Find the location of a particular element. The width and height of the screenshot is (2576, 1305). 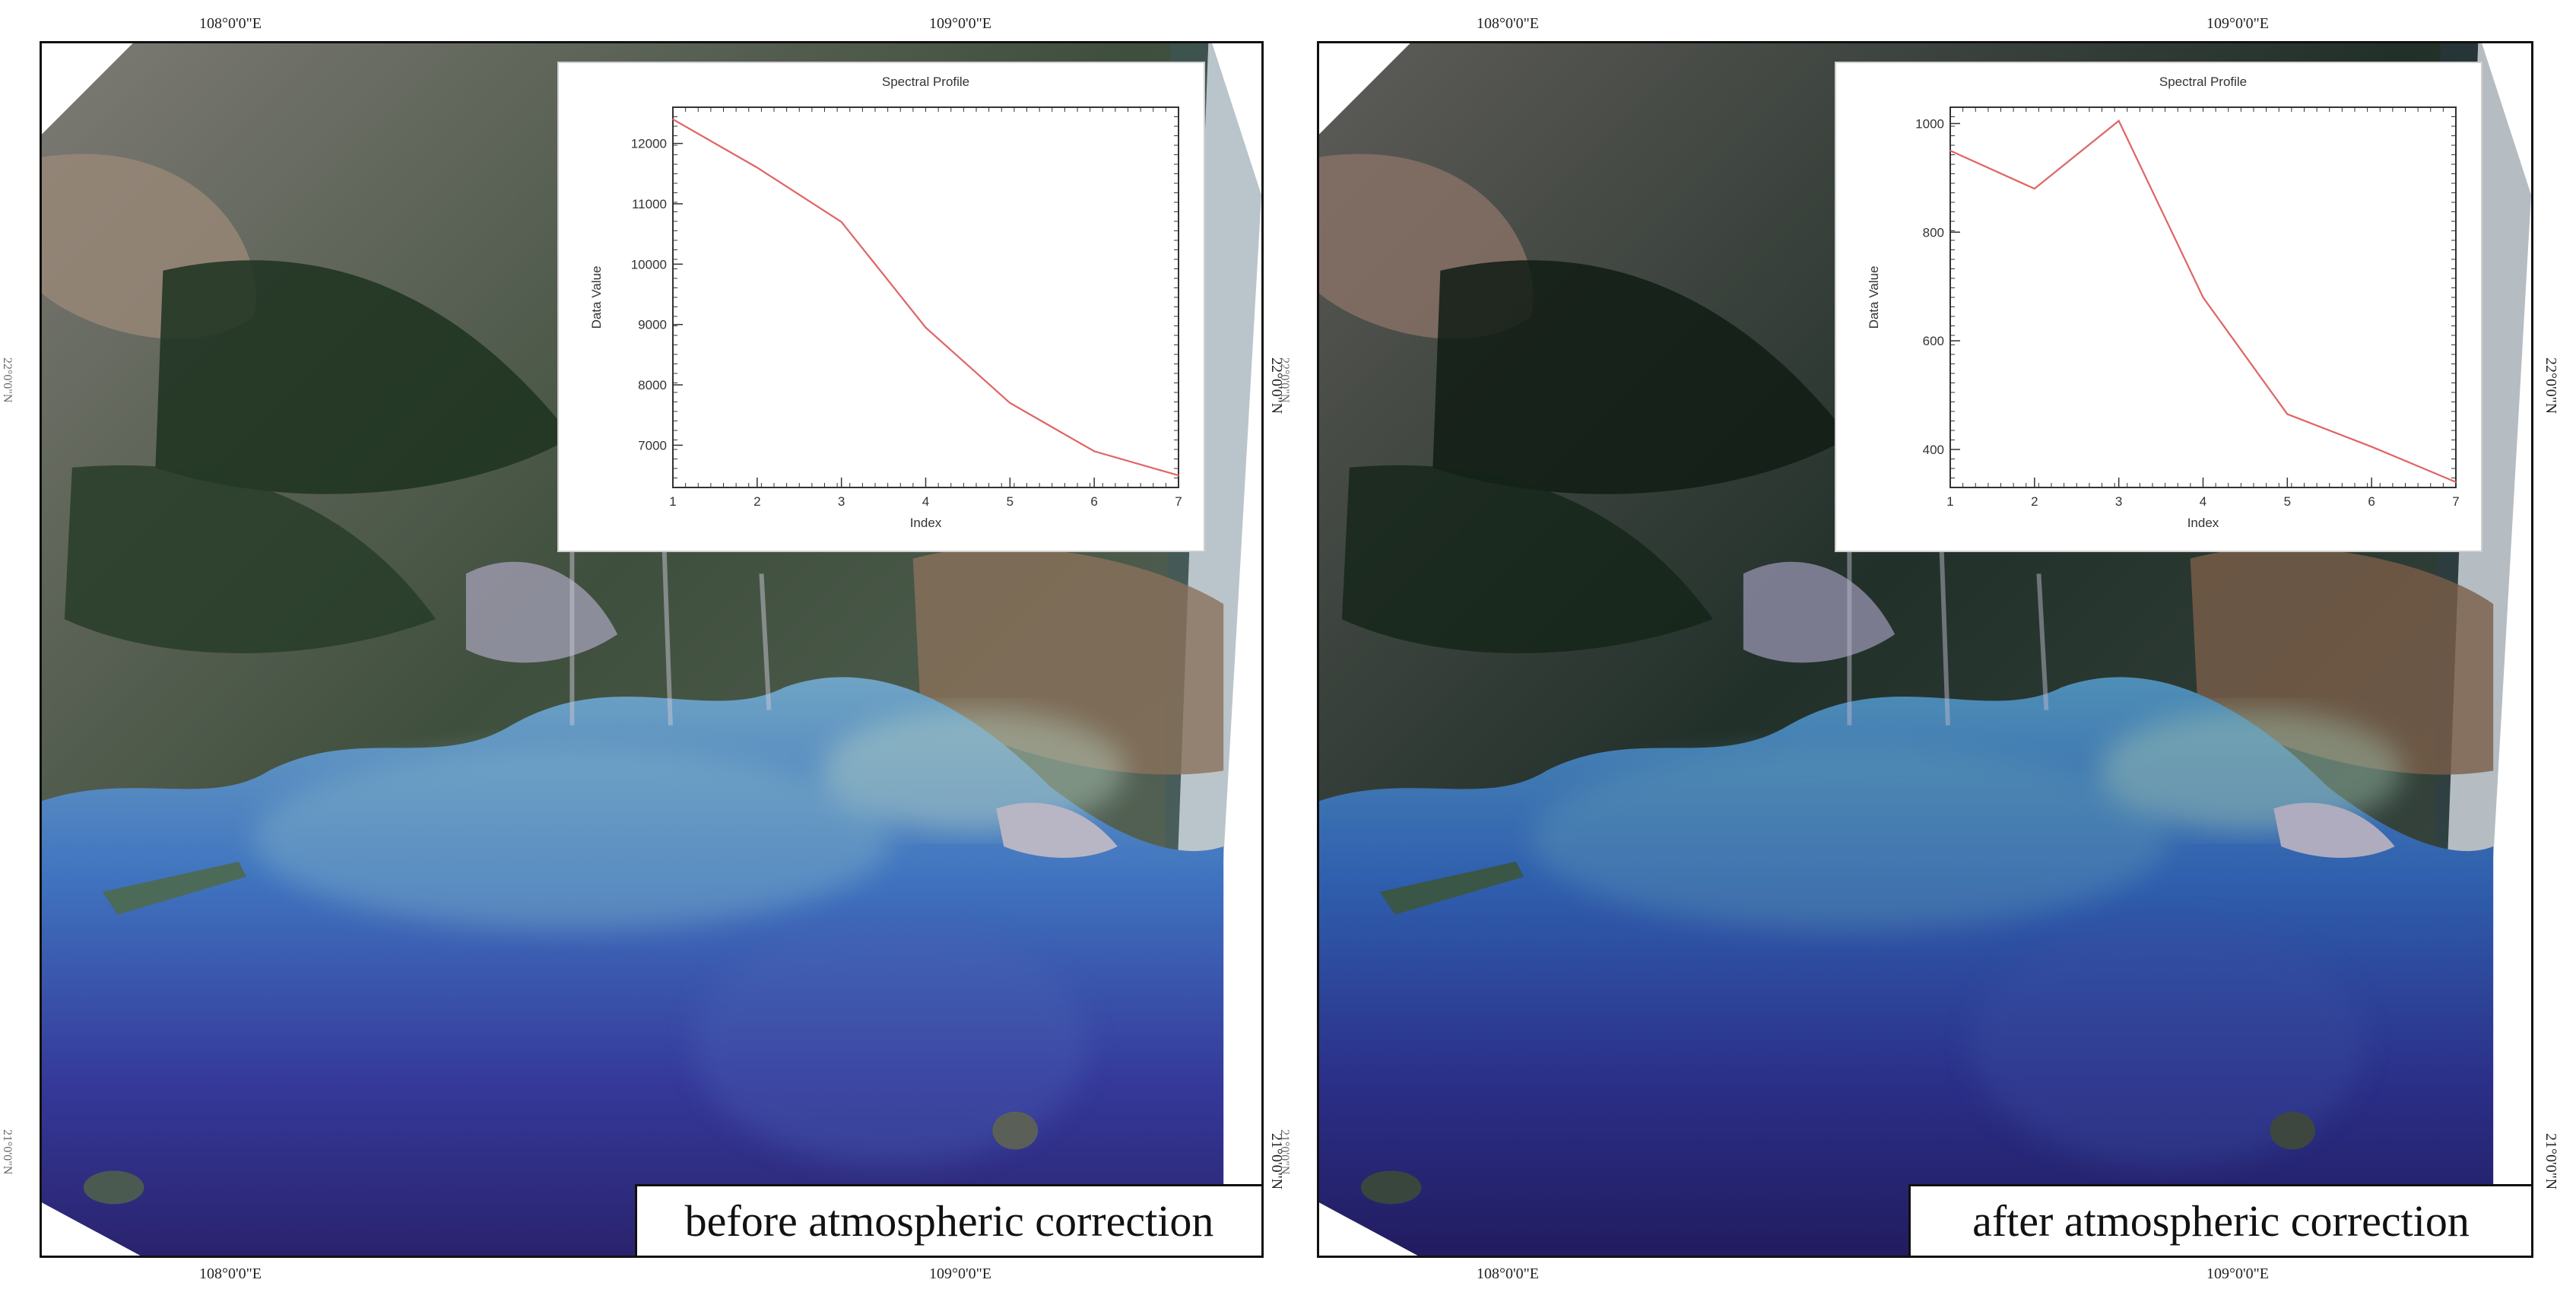

plot-area is located at coordinates (926, 297).